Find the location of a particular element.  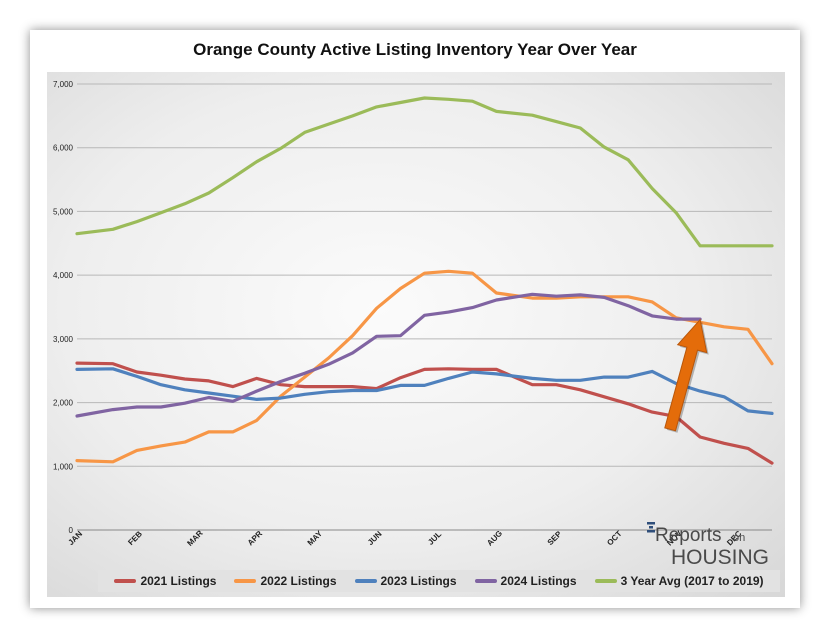

legend-item: 2021 Listings is located at coordinates (165, 581).